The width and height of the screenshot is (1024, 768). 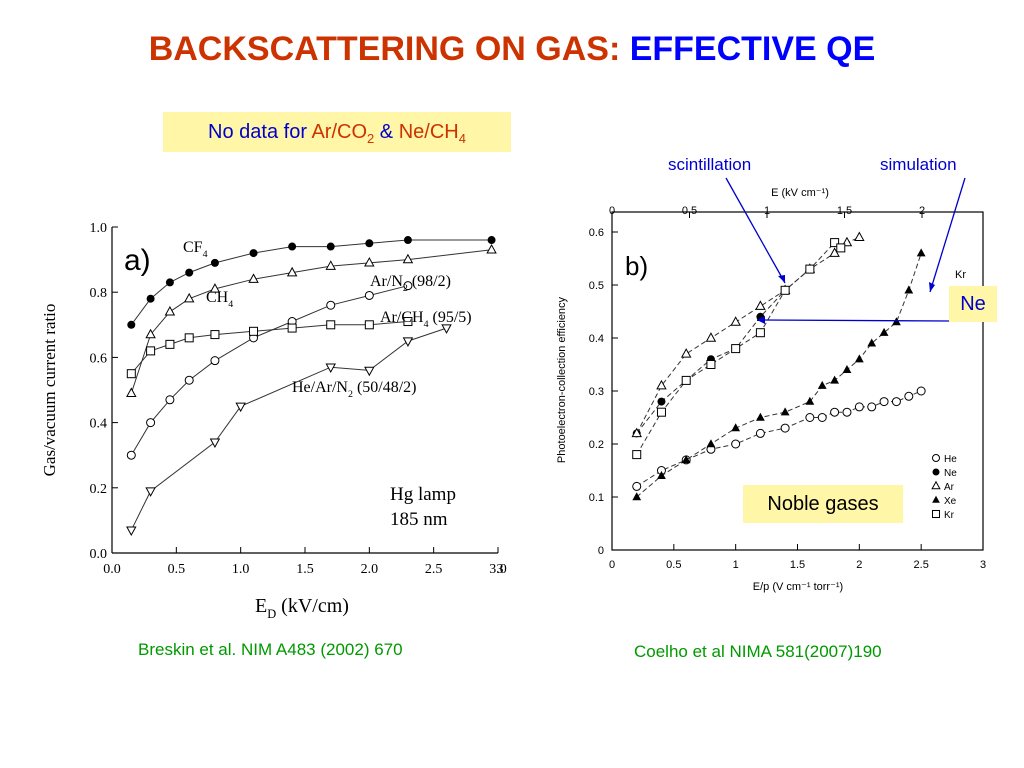 I want to click on no-data-amp: &, so click(x=386, y=132).